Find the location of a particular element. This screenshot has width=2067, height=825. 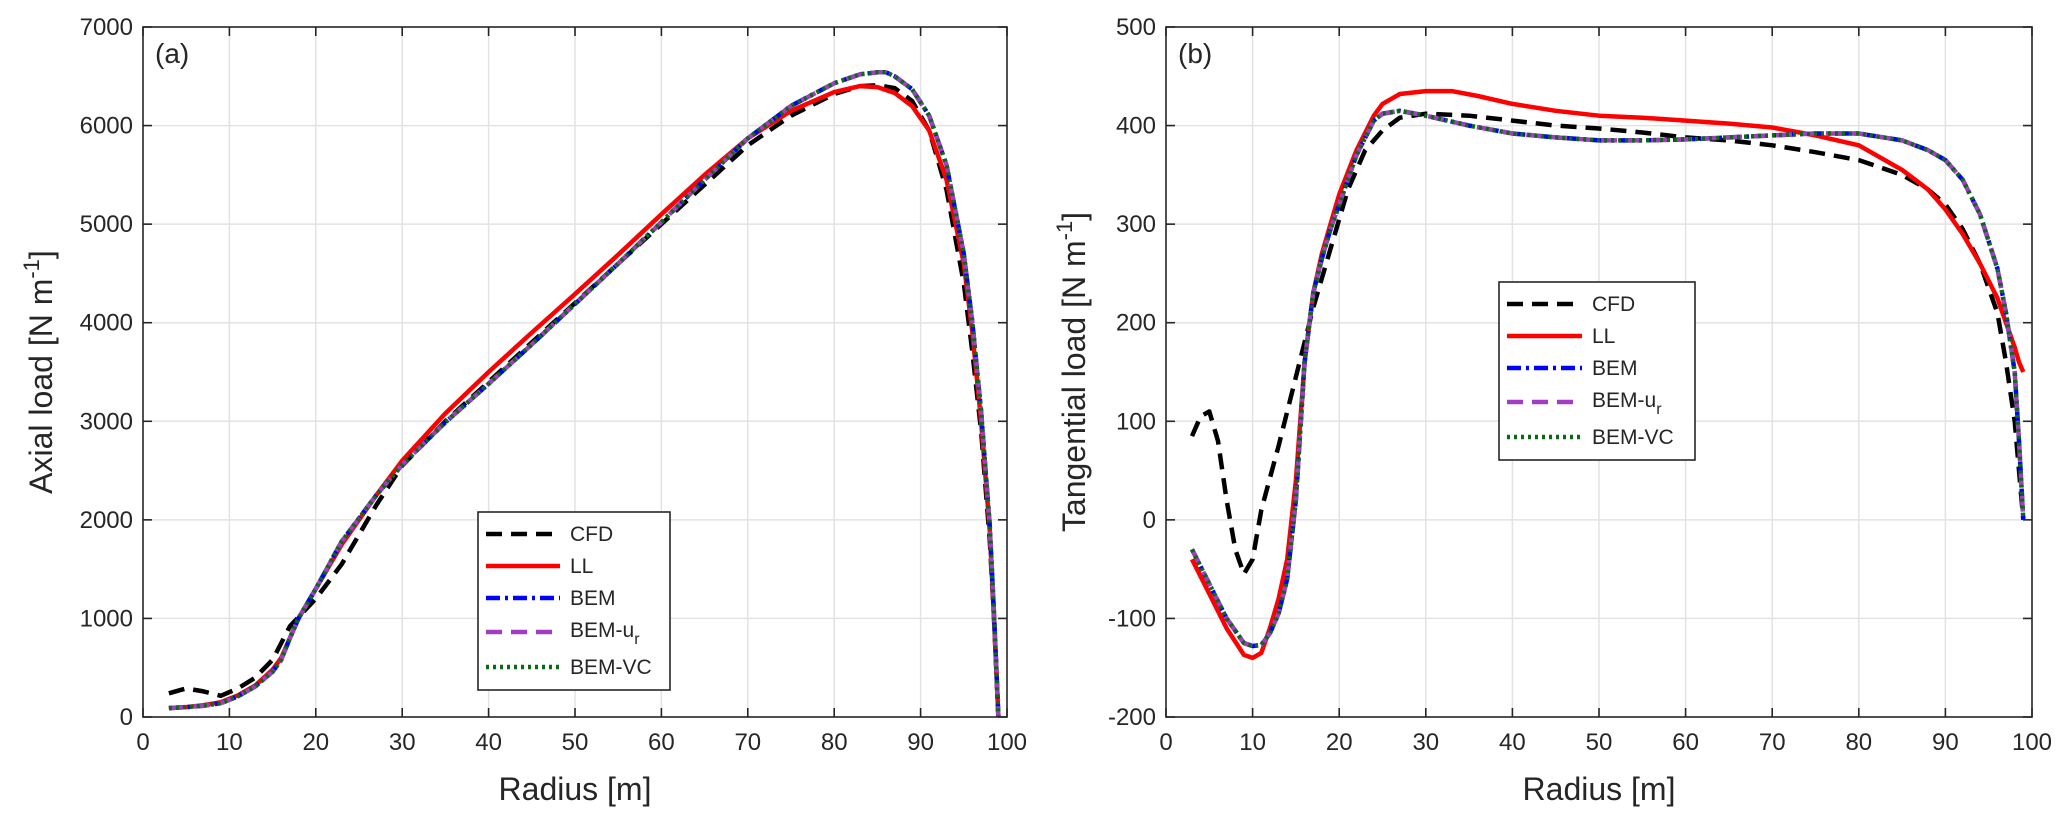

panel-a-legend-label-bem: BEM is located at coordinates (593, 598).